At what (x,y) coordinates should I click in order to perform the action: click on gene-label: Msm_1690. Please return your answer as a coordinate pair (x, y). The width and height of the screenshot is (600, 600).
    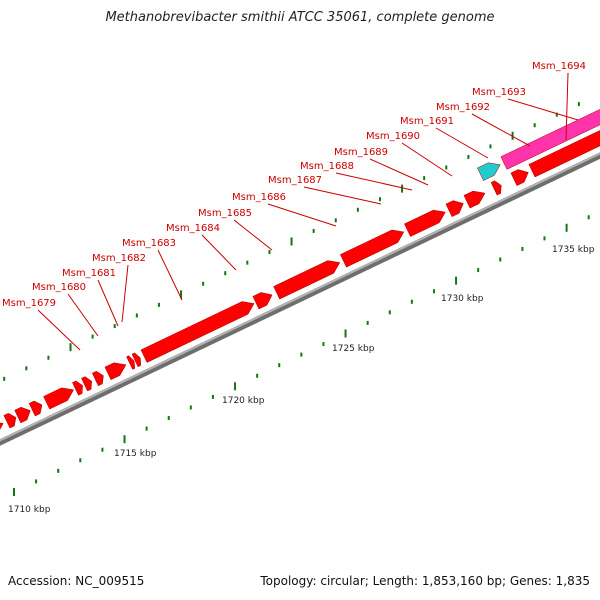
    Looking at the image, I should click on (393, 136).